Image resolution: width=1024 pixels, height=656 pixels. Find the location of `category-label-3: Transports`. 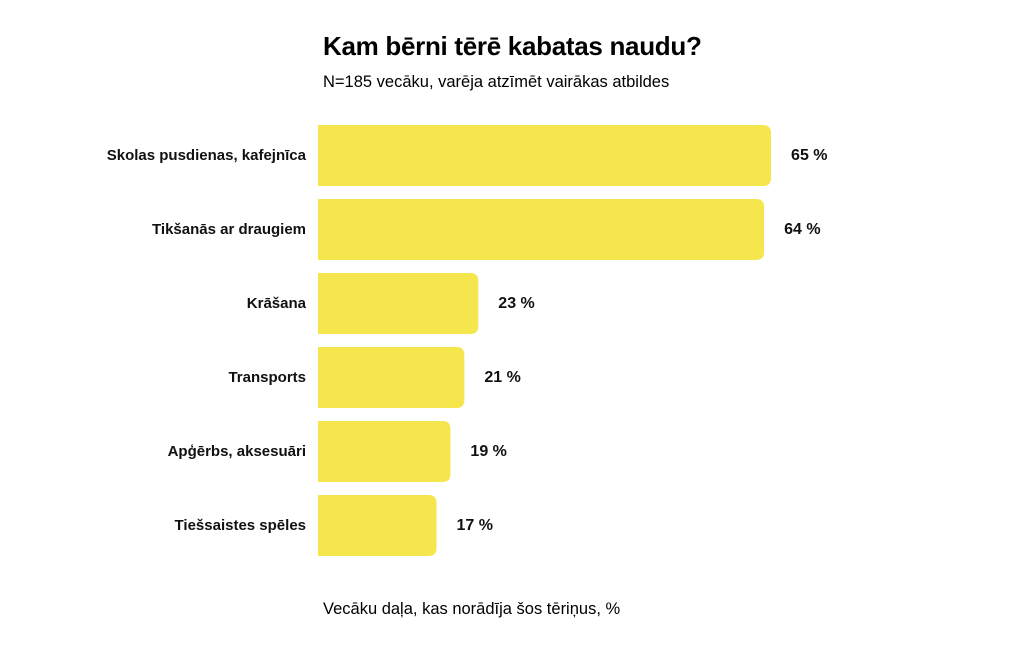

category-label-3: Transports is located at coordinates (267, 377).